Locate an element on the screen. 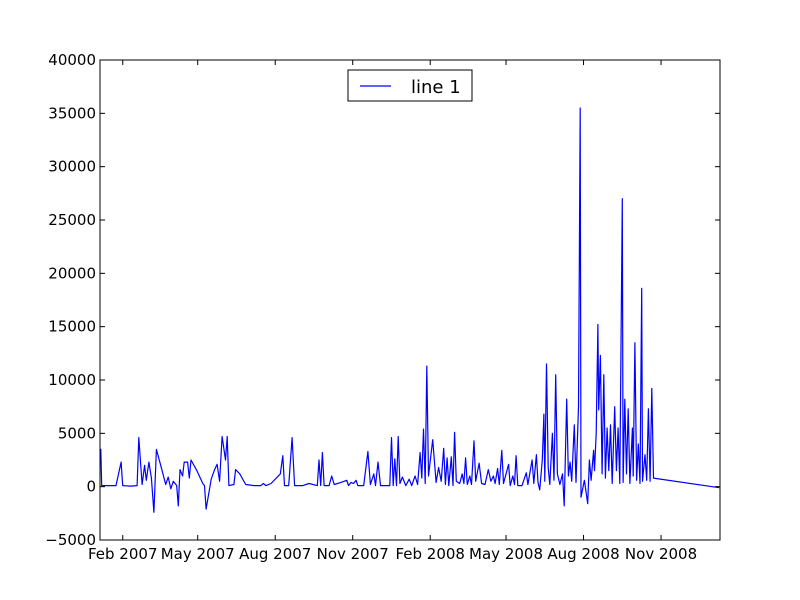  x-tick-label: Feb 2007 is located at coordinates (123, 554).